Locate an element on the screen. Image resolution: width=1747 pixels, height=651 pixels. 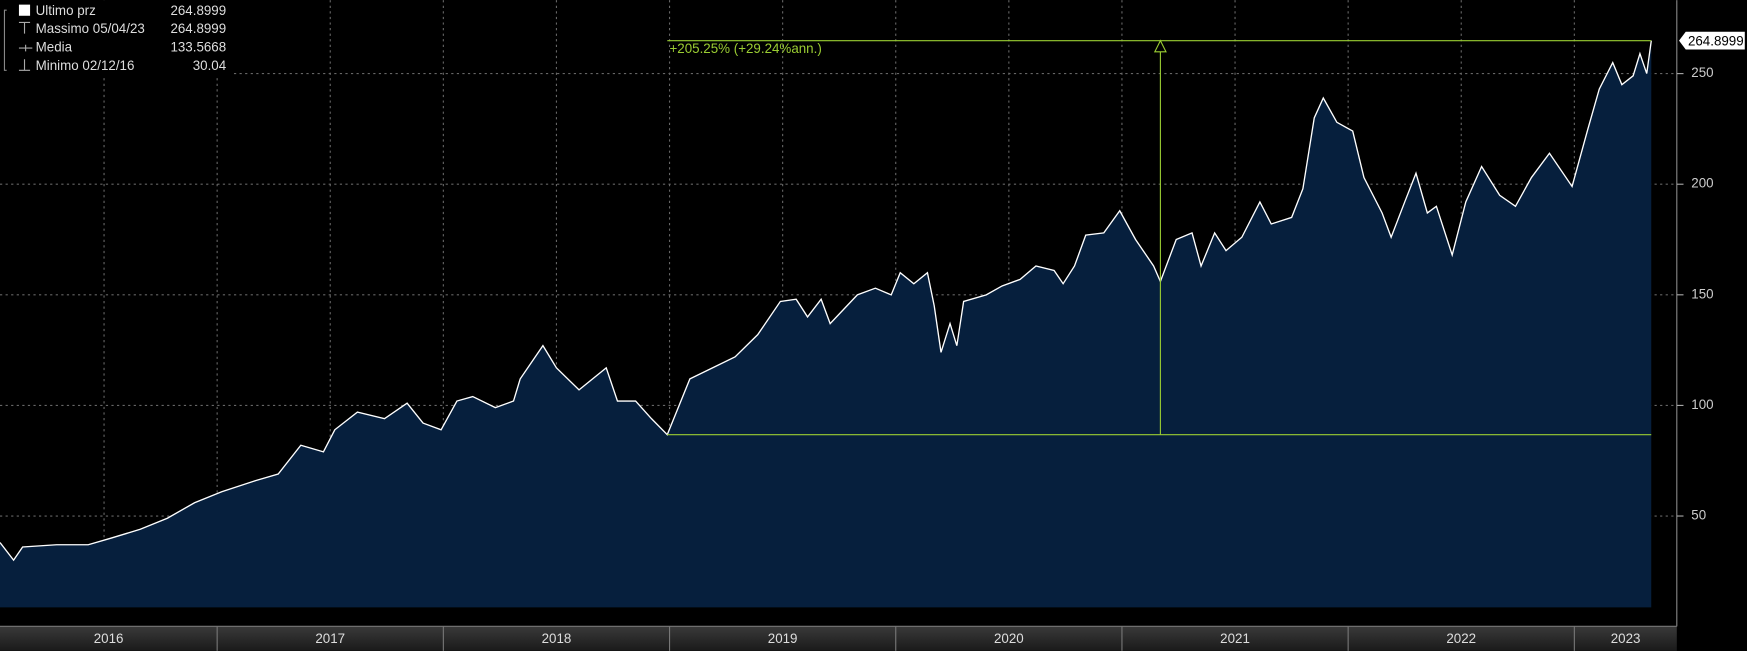
x-tick-label: 2023 is located at coordinates (1626, 638).